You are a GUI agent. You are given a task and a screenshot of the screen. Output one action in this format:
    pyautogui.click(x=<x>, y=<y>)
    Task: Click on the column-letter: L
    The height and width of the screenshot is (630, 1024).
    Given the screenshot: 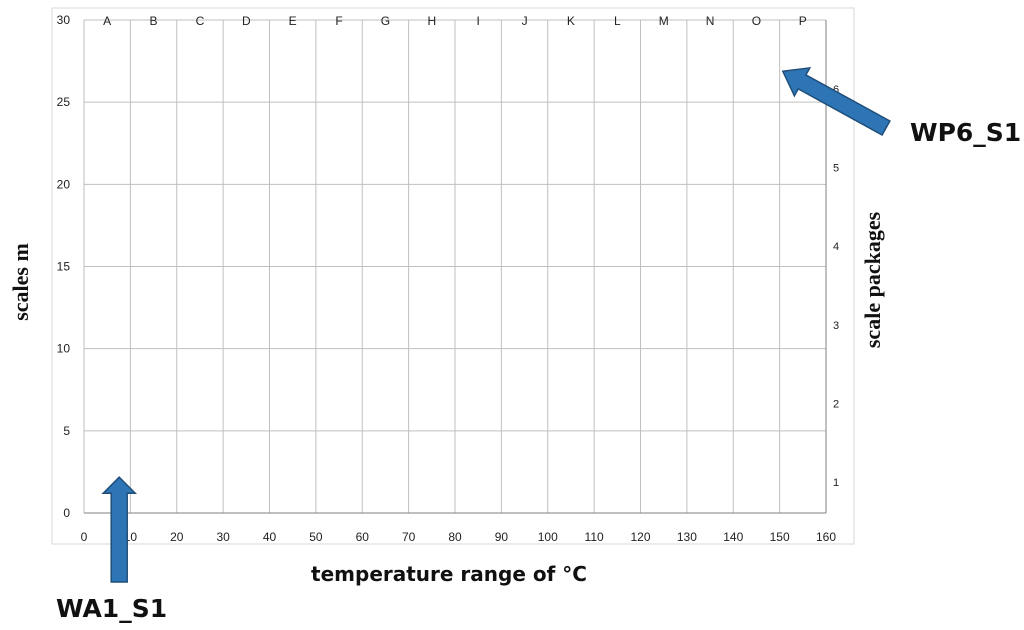 What is the action you would take?
    pyautogui.click(x=617, y=21)
    